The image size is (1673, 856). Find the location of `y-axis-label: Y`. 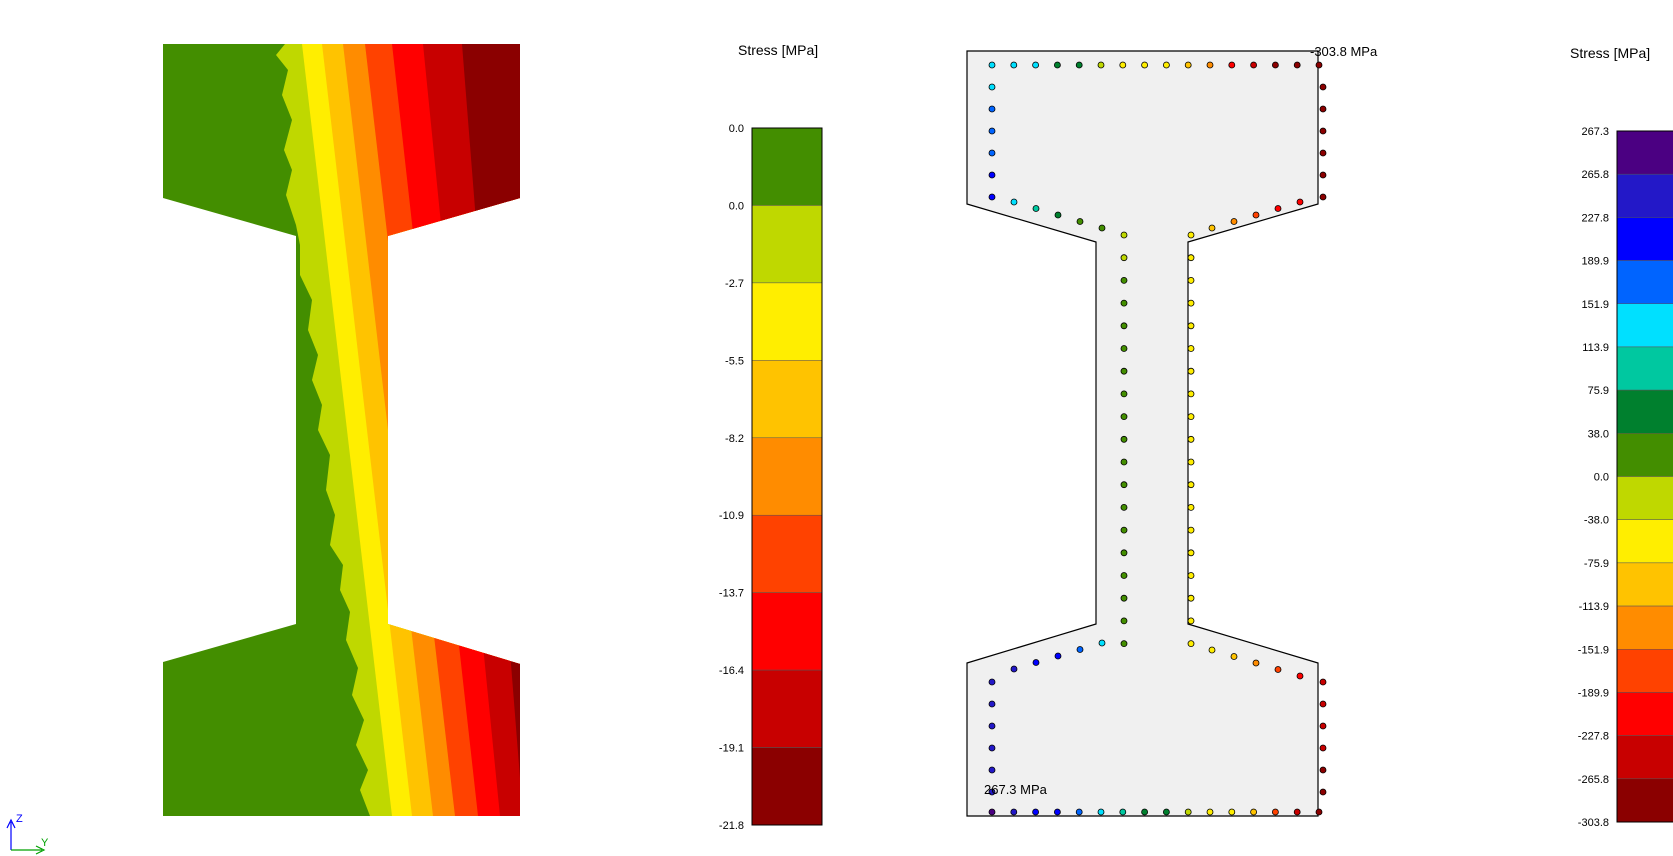

y-axis-label: Y is located at coordinates (45, 843).